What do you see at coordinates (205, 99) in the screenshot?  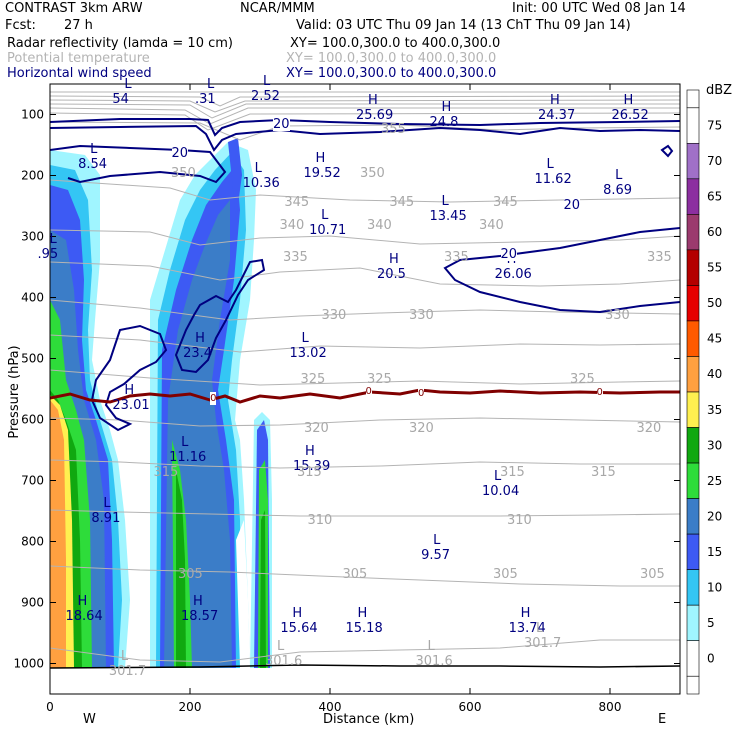 I see `extremum-value: .31` at bounding box center [205, 99].